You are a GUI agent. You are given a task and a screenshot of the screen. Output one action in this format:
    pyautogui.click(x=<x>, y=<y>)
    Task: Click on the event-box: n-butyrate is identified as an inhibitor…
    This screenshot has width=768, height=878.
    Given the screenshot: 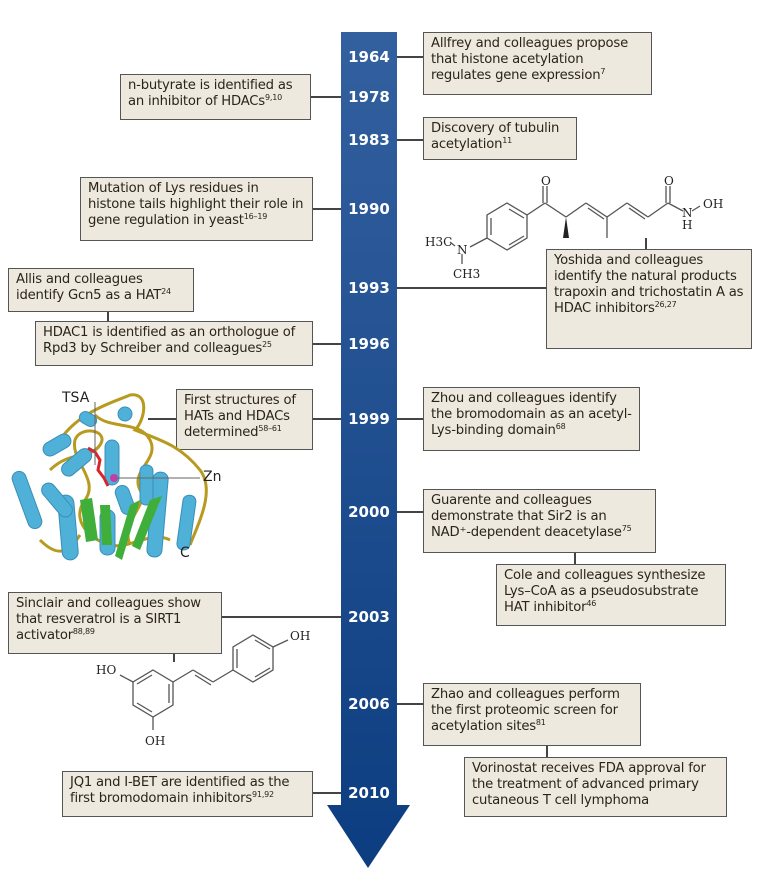 What is the action you would take?
    pyautogui.click(x=215, y=97)
    